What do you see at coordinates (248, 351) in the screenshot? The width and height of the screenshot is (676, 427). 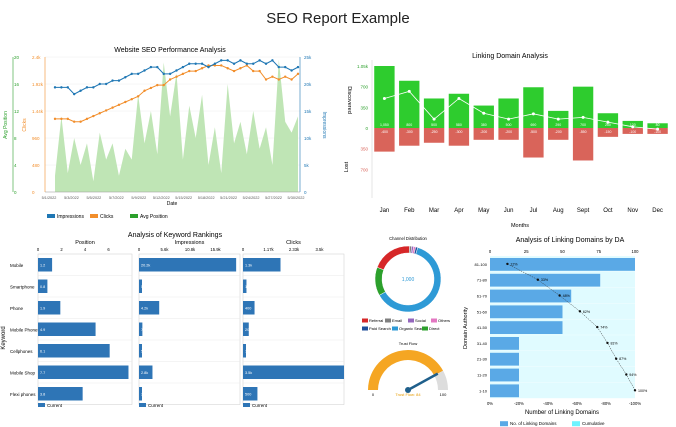 I see `keyword-data-label: 100` at bounding box center [248, 351].